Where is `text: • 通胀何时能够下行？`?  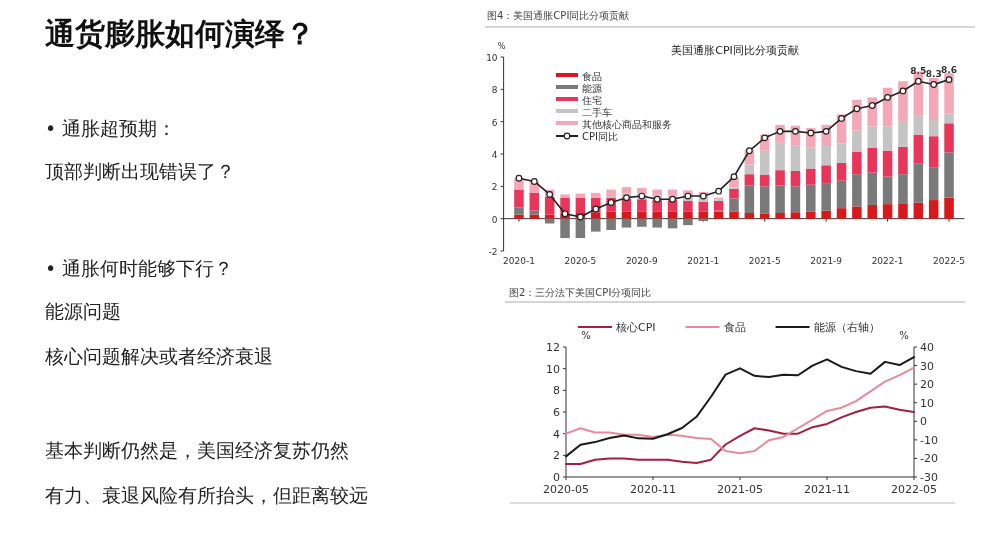 text: • 通胀何时能够下行？ is located at coordinates (139, 268).